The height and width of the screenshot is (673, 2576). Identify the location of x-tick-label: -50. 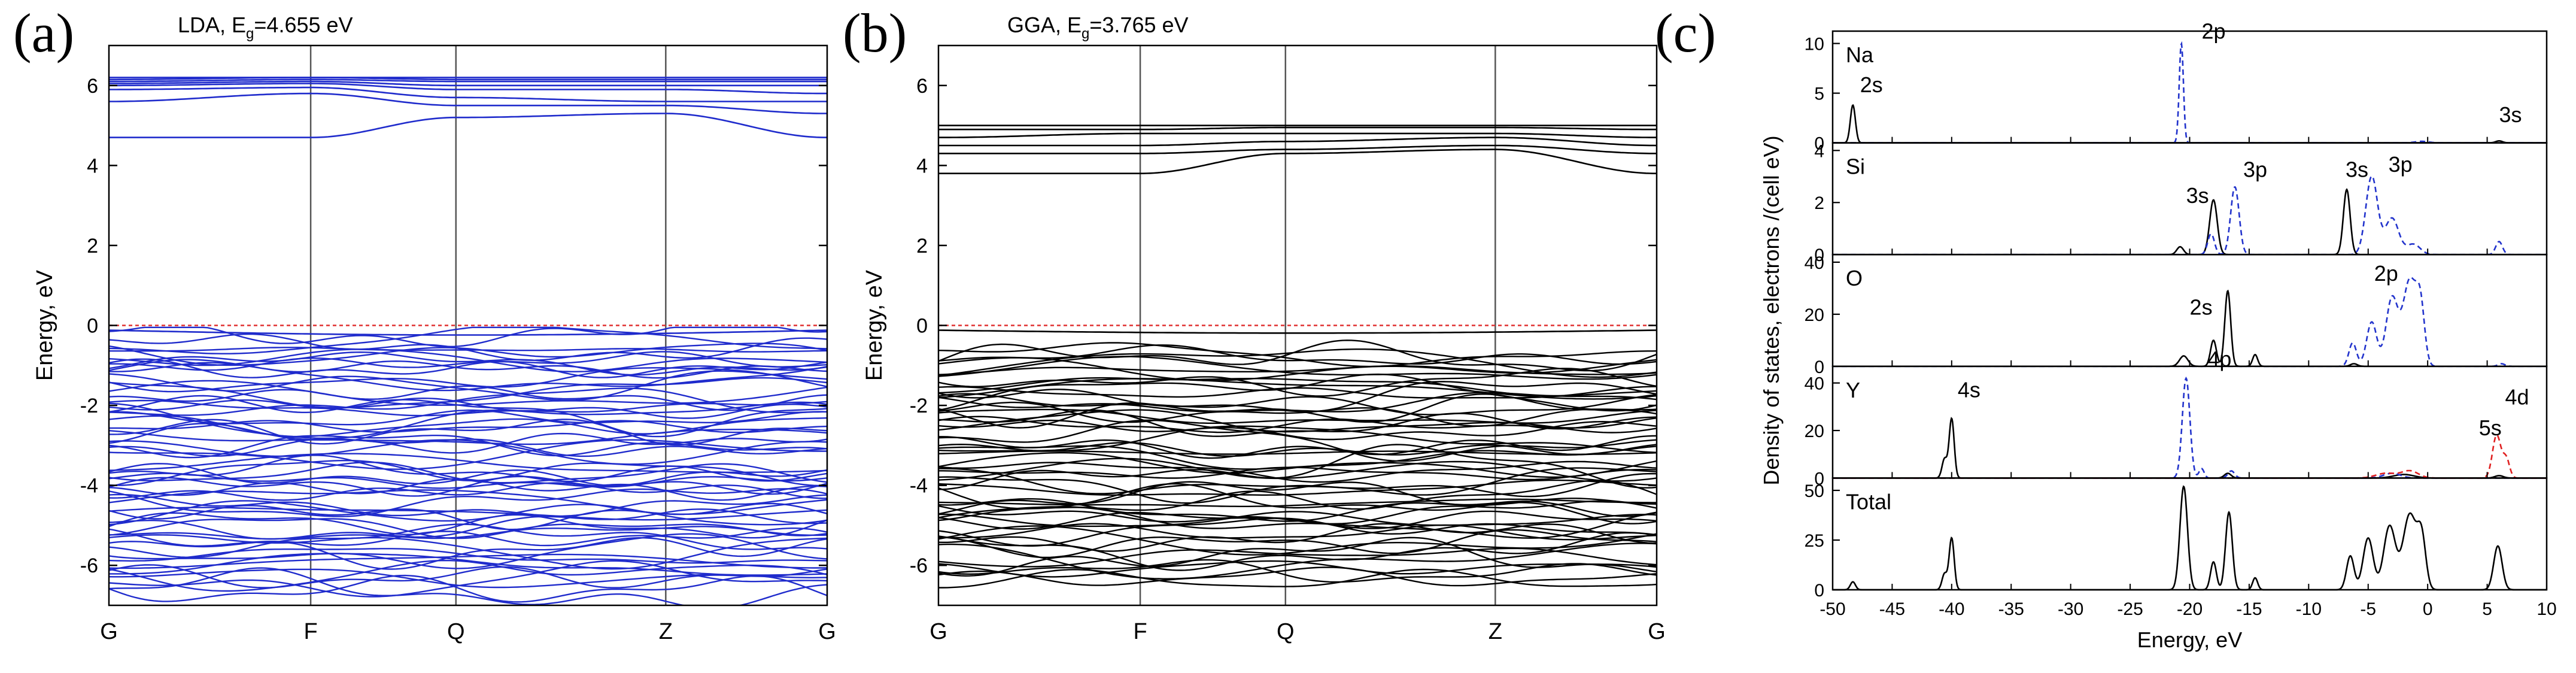
(1832, 609).